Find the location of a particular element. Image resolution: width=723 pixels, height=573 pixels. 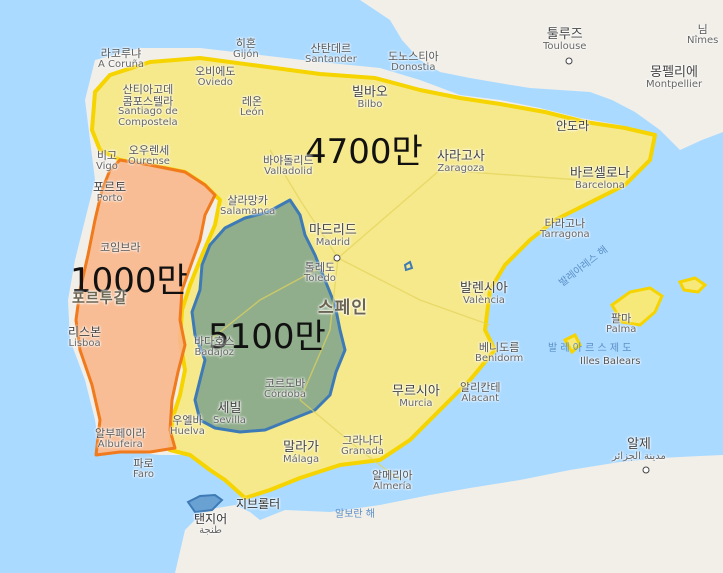

city-madrid: 마드리드 Madrid is located at coordinates (333, 235).